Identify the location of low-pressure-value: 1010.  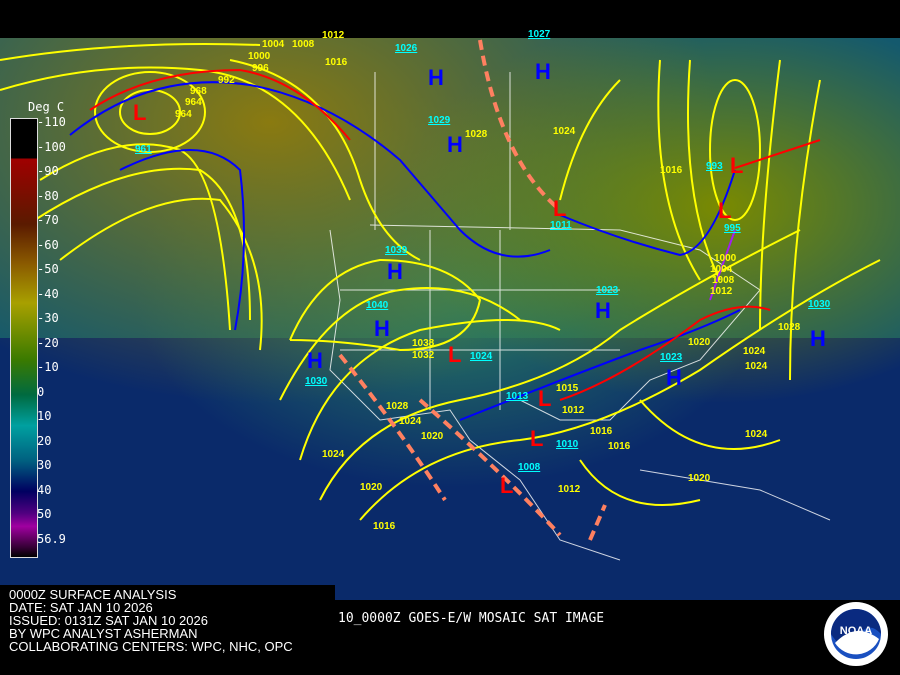
(567, 444).